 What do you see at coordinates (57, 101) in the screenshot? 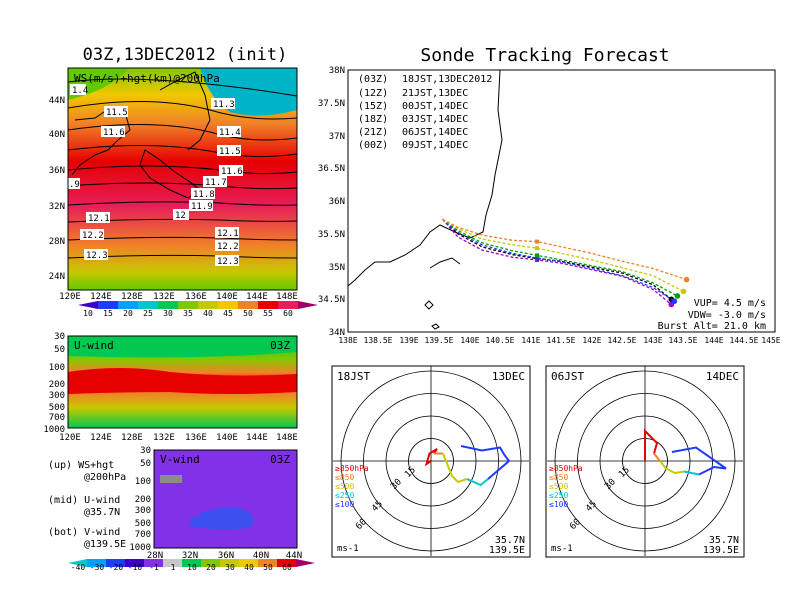
I see `lat-label: 44N` at bounding box center [57, 101].